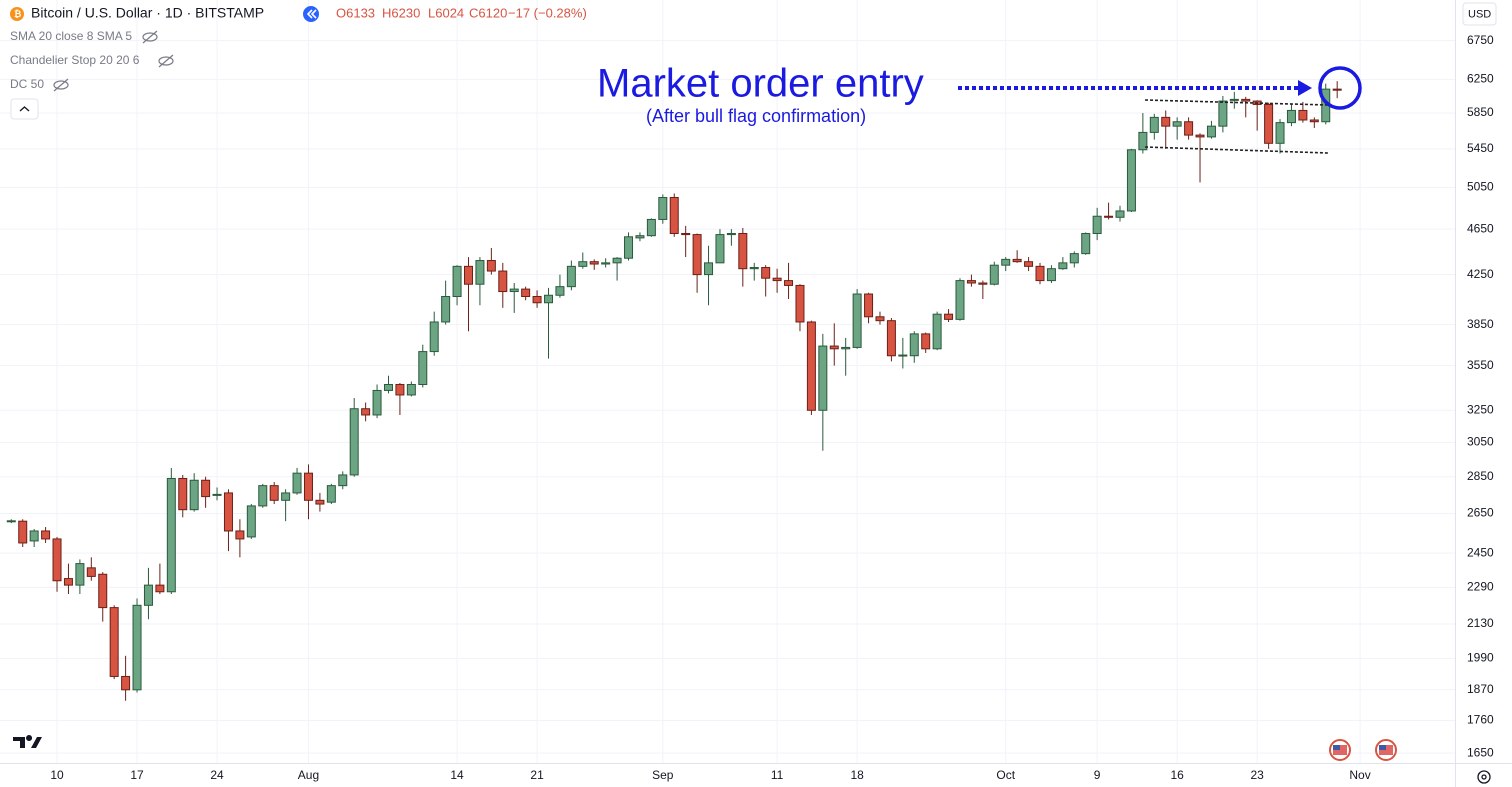 The width and height of the screenshot is (1512, 787). I want to click on symbol-title: Bitcoin / U.S. Dollar · 1D · BITSTAMP, so click(147, 13).